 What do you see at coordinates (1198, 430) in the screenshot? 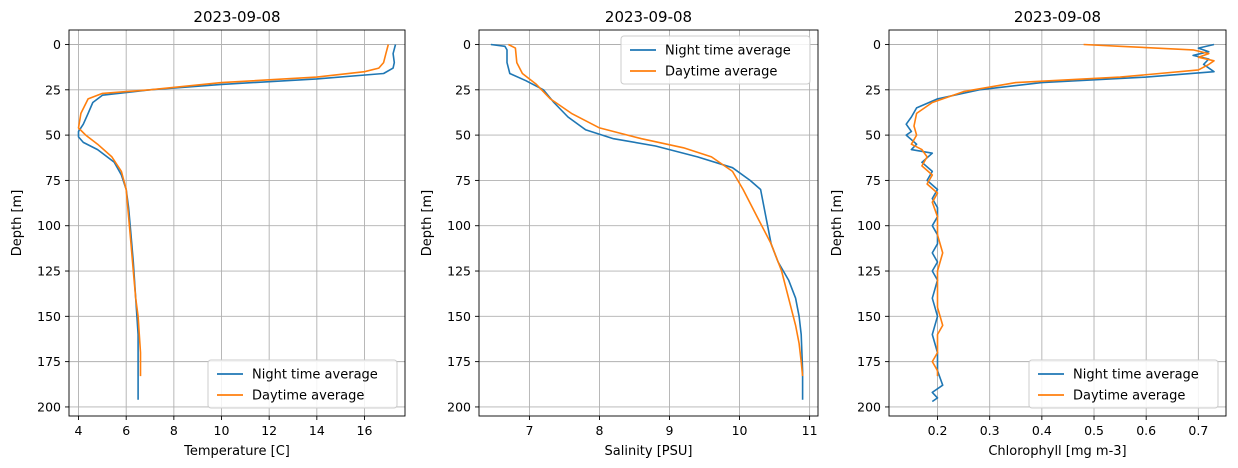
I see `x-tick-label: 0.7` at bounding box center [1198, 430].